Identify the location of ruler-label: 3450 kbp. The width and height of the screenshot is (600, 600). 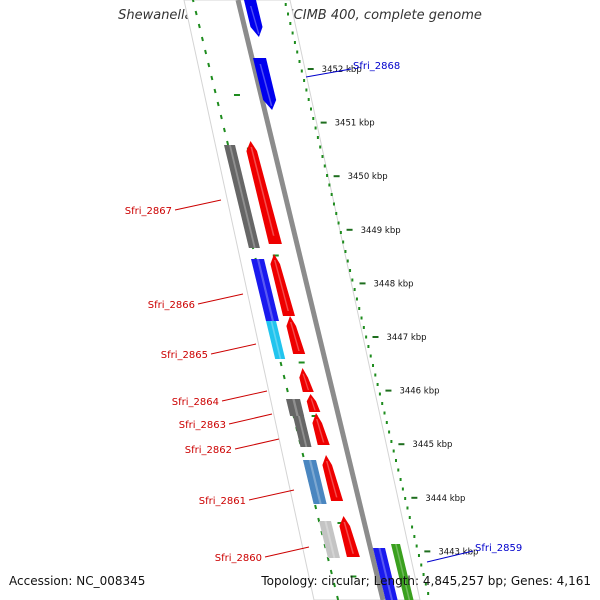
(368, 177).